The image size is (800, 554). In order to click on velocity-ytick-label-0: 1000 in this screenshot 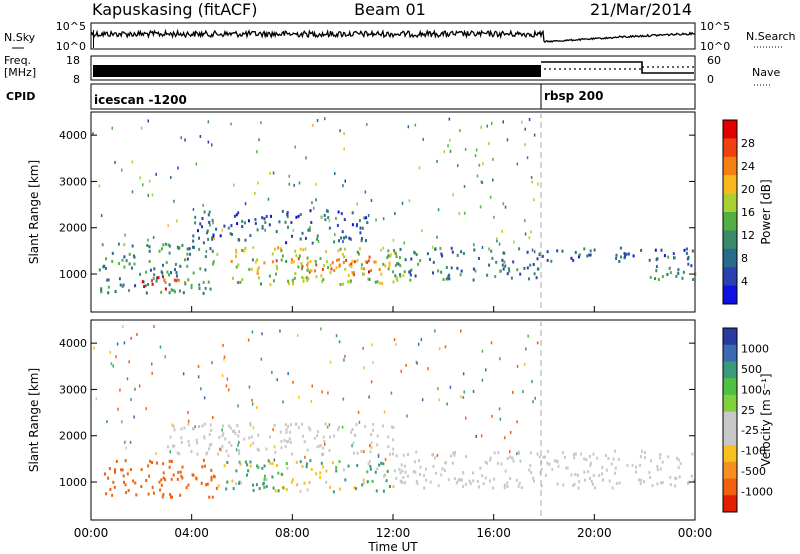, I will do `click(73, 482)`.